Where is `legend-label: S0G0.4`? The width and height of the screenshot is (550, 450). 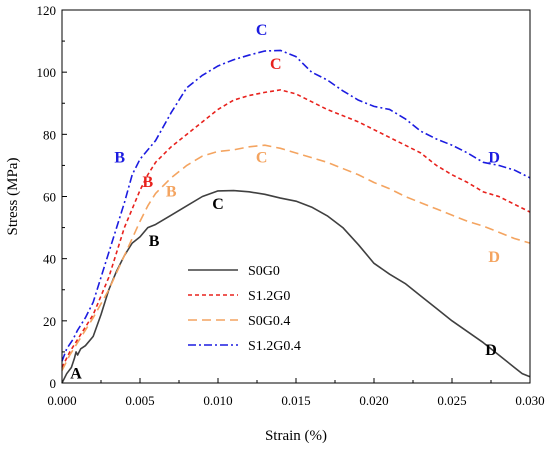
legend-label: S0G0.4 is located at coordinates (269, 321).